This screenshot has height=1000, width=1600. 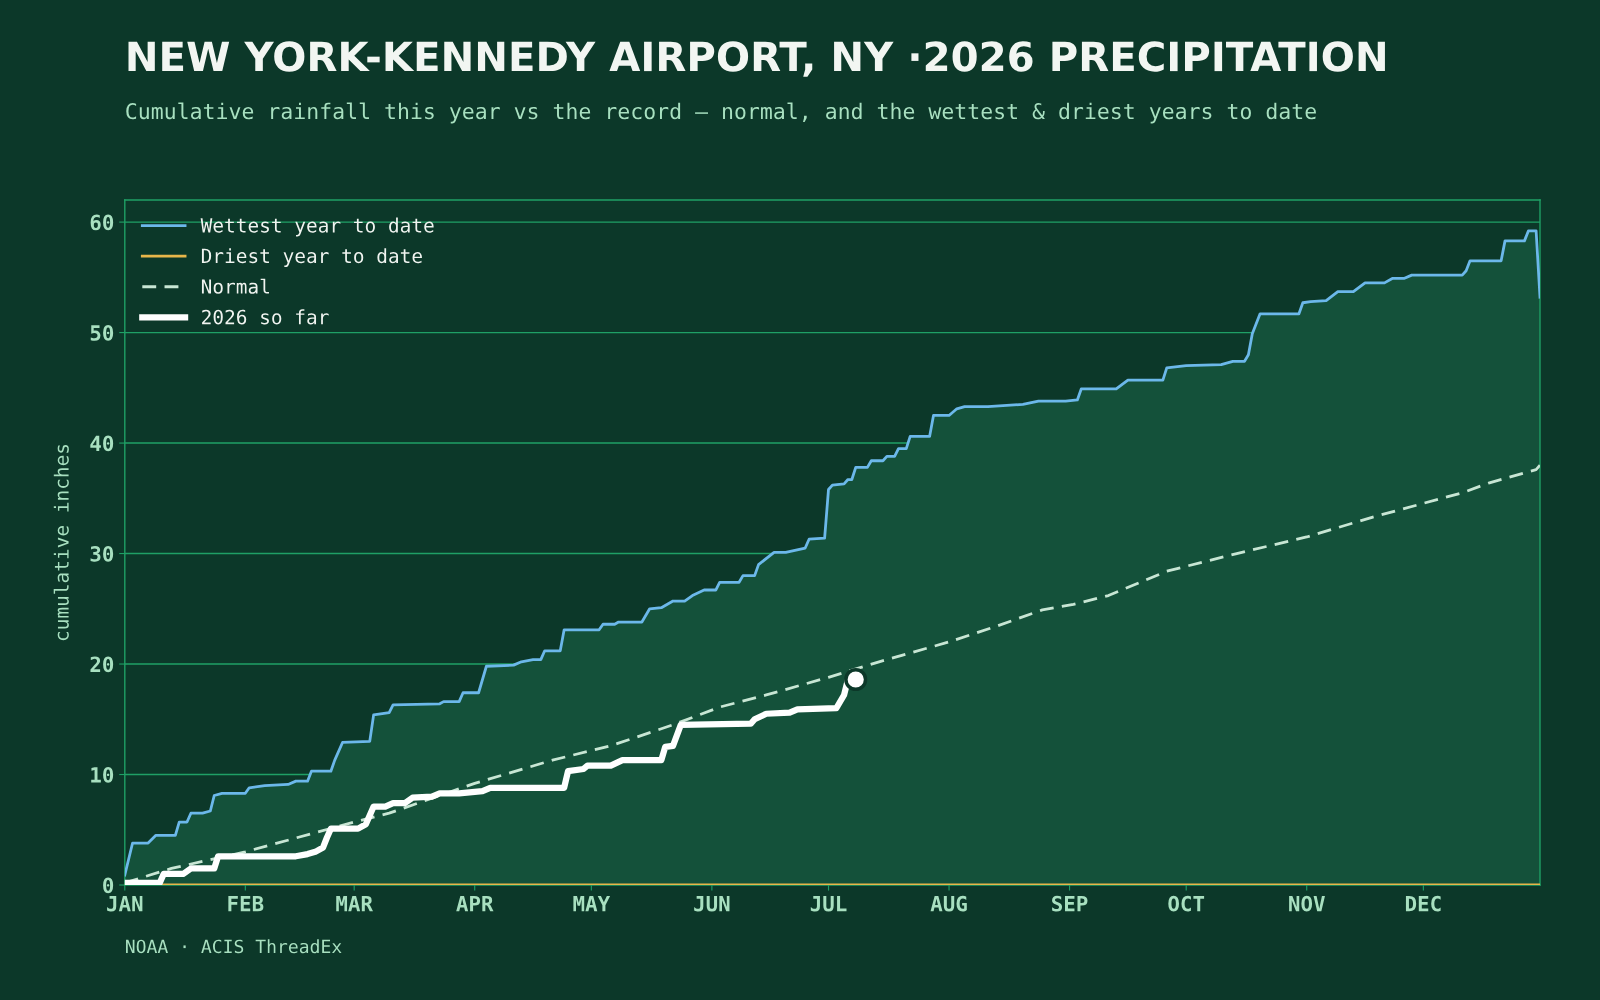 I want to click on y-tick-label: 10, so click(x=102, y=774).